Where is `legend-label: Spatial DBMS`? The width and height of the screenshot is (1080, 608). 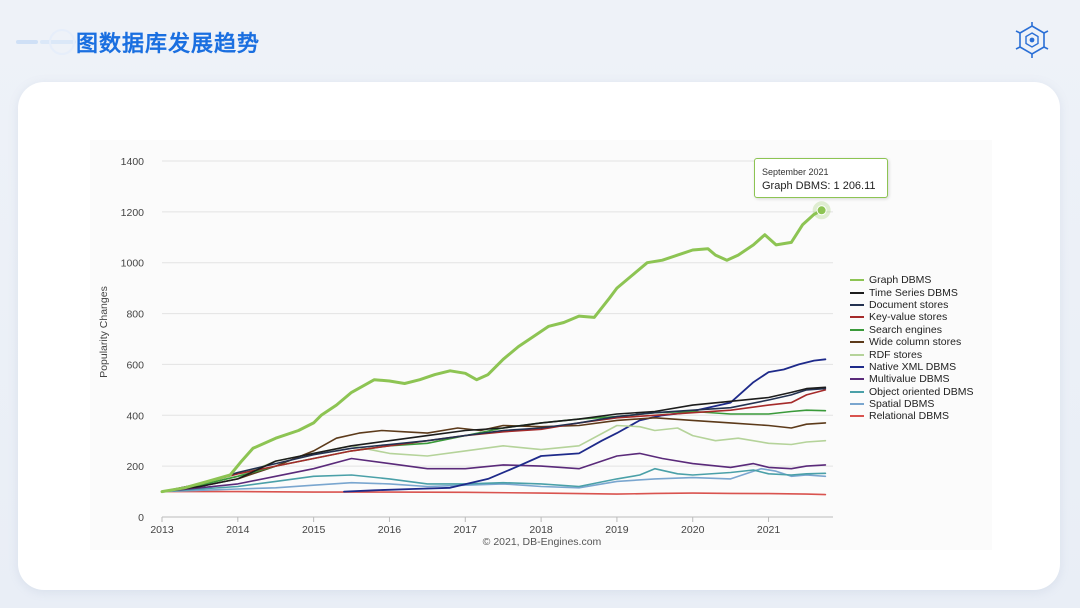 legend-label: Spatial DBMS is located at coordinates (902, 404).